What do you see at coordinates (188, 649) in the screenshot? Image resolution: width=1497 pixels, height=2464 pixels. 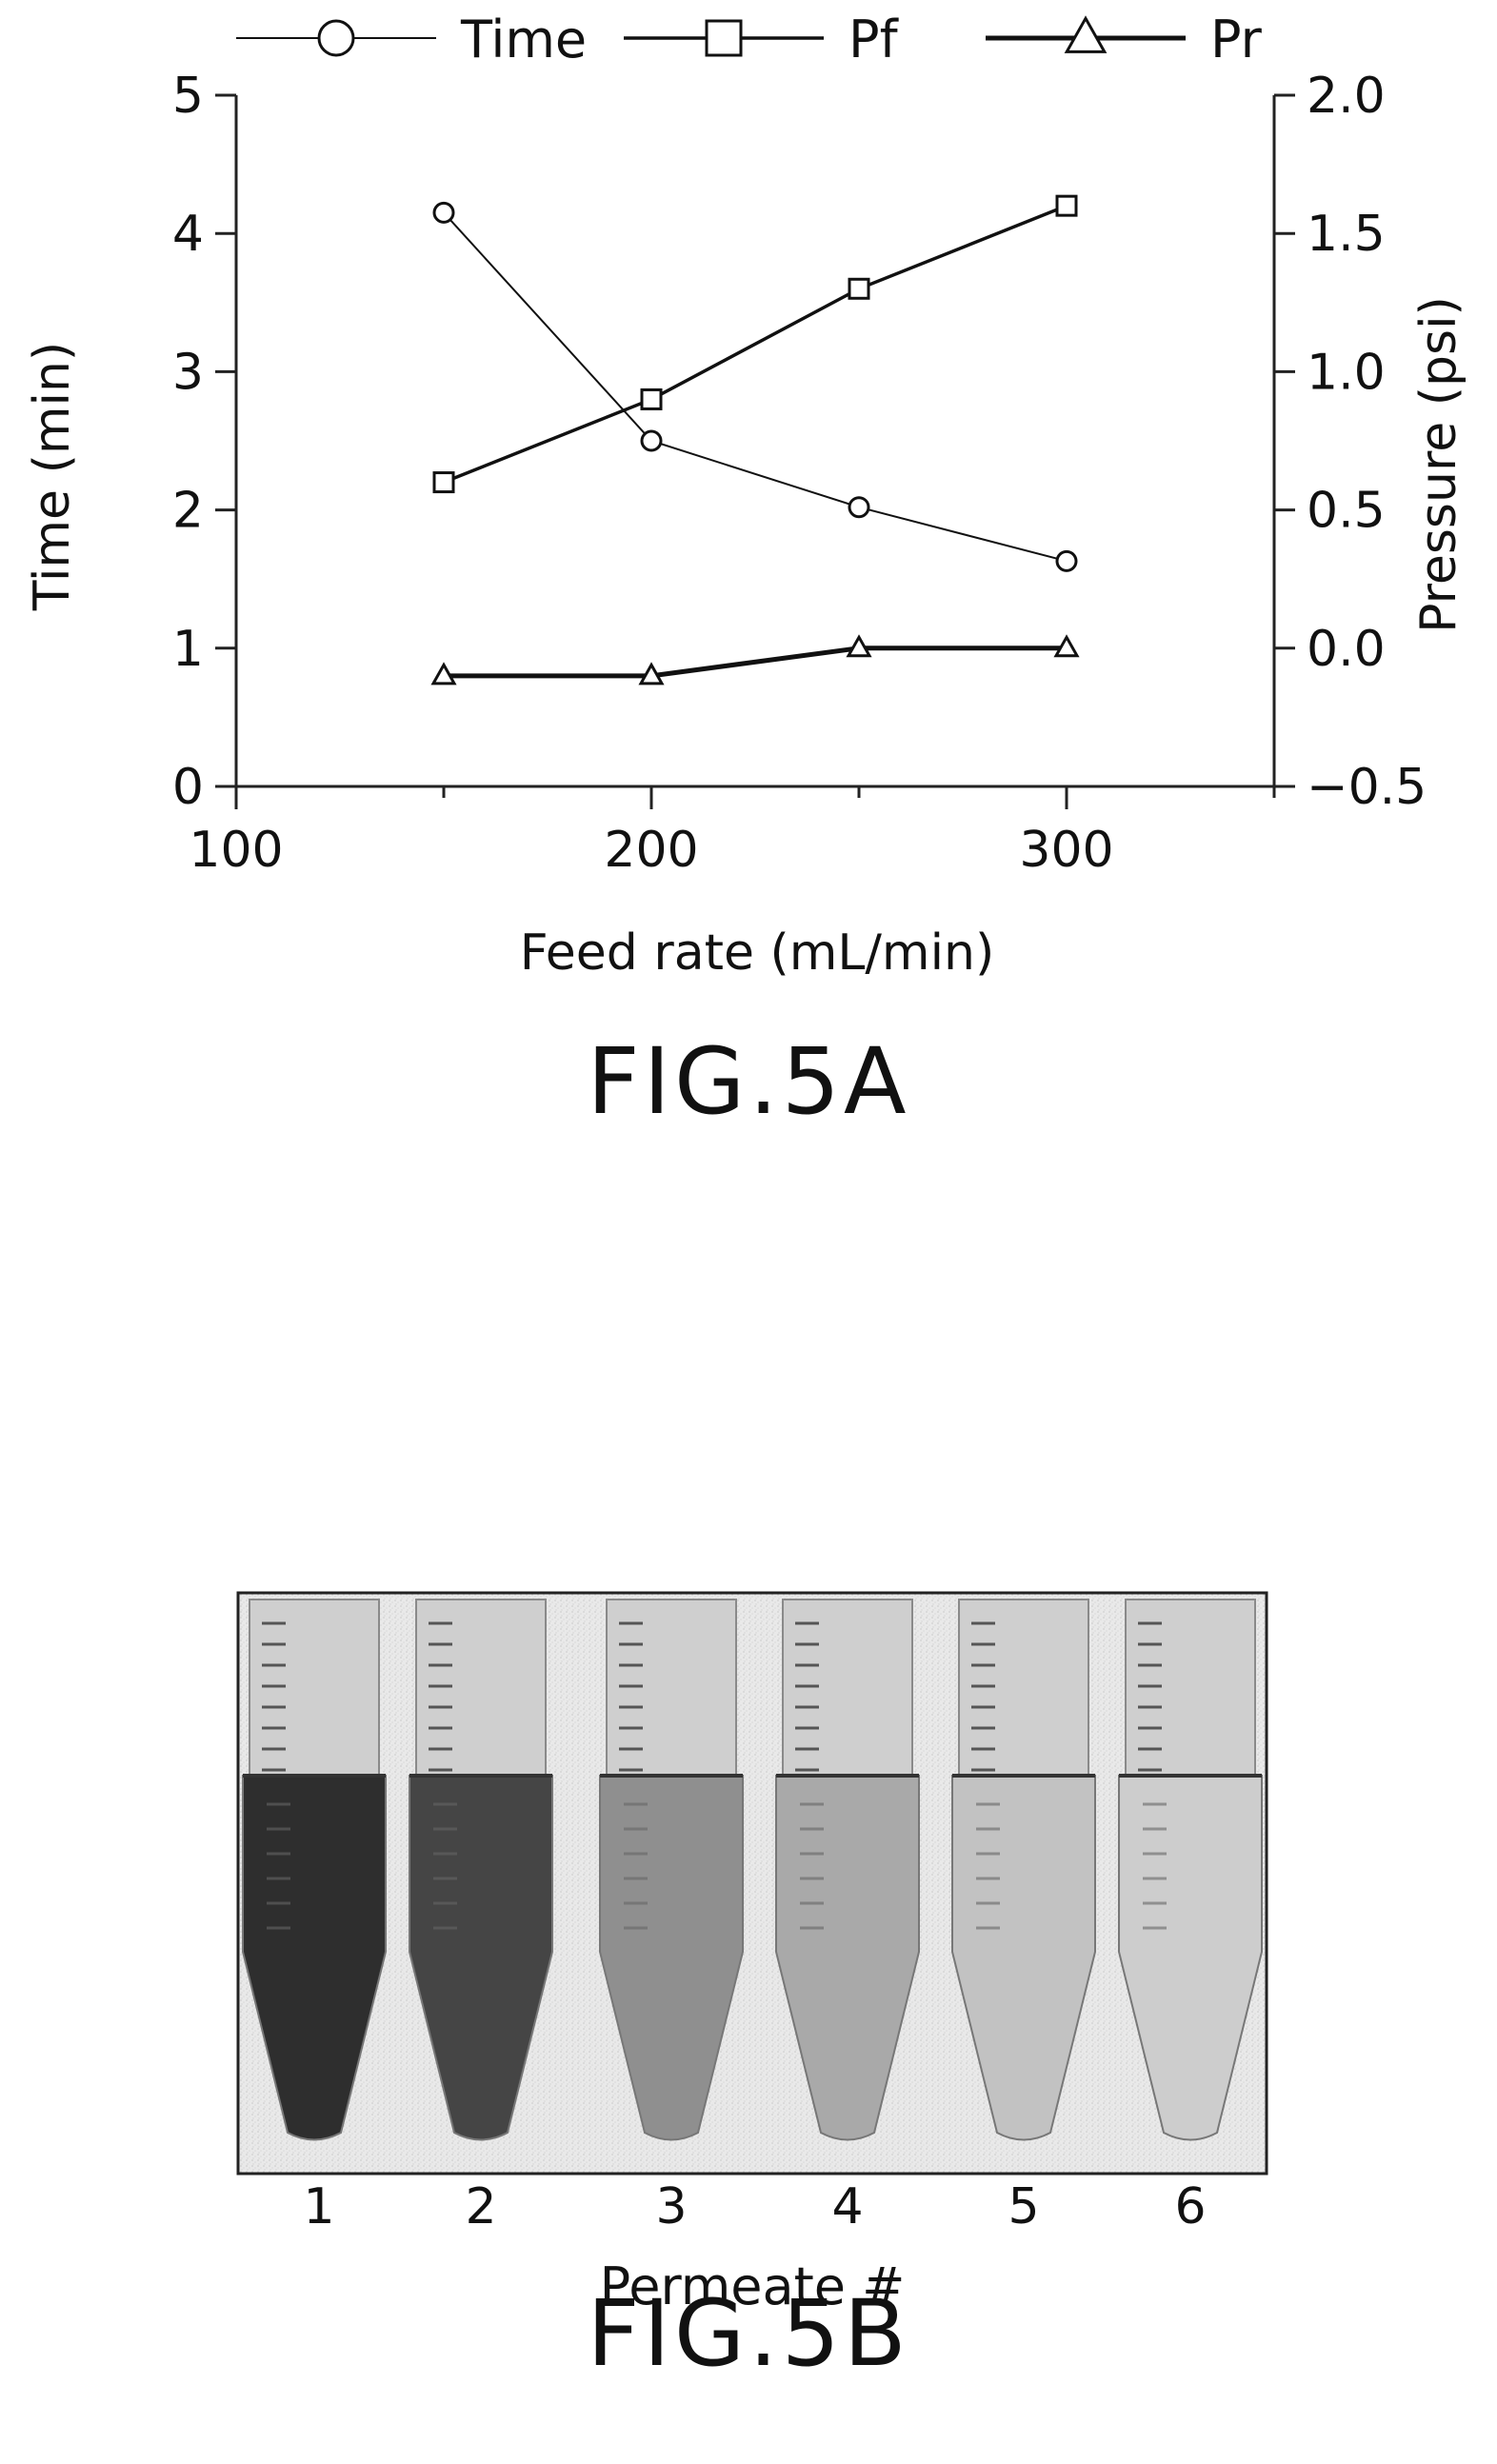 I see `y-left-tick-label: 1` at bounding box center [188, 649].